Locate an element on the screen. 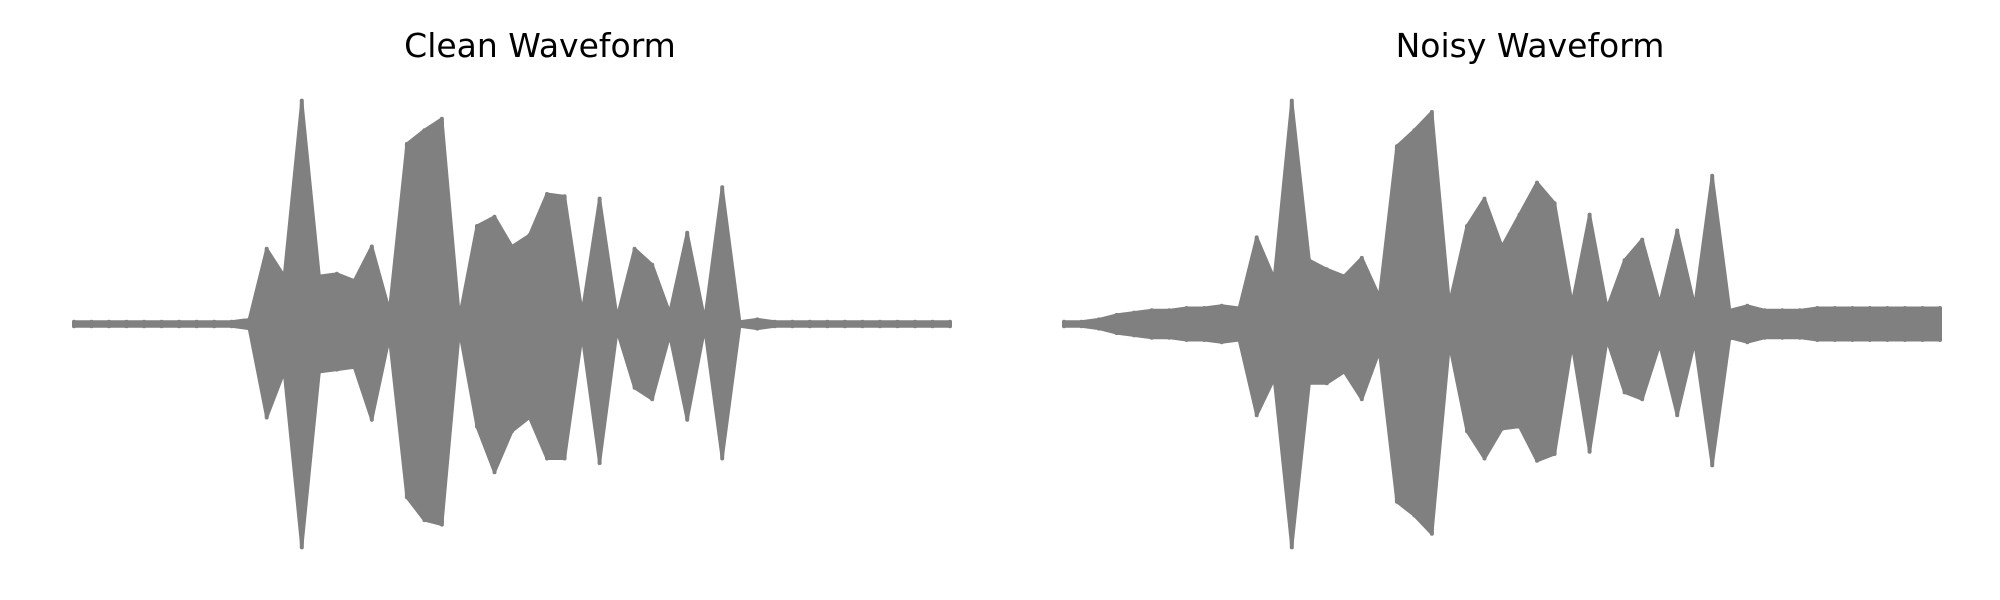 This screenshot has height=600, width=2000. noisy-waveform-title: Noisy Waveform is located at coordinates (1530, 45).